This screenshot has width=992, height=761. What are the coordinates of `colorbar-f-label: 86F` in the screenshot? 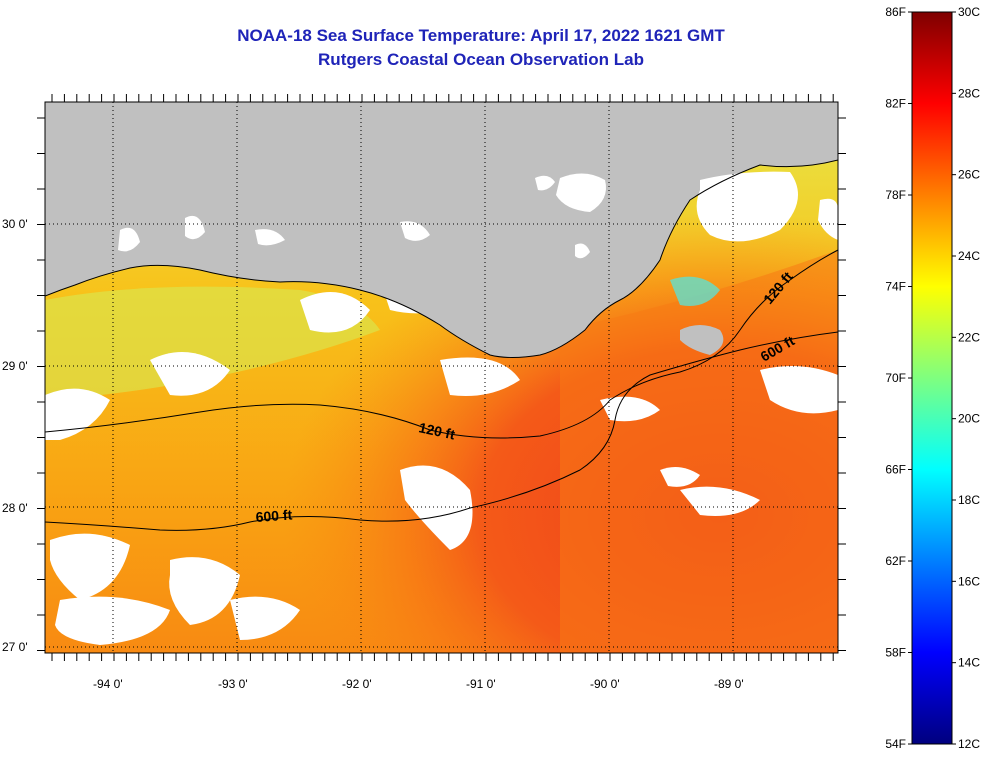 It's located at (895, 12).